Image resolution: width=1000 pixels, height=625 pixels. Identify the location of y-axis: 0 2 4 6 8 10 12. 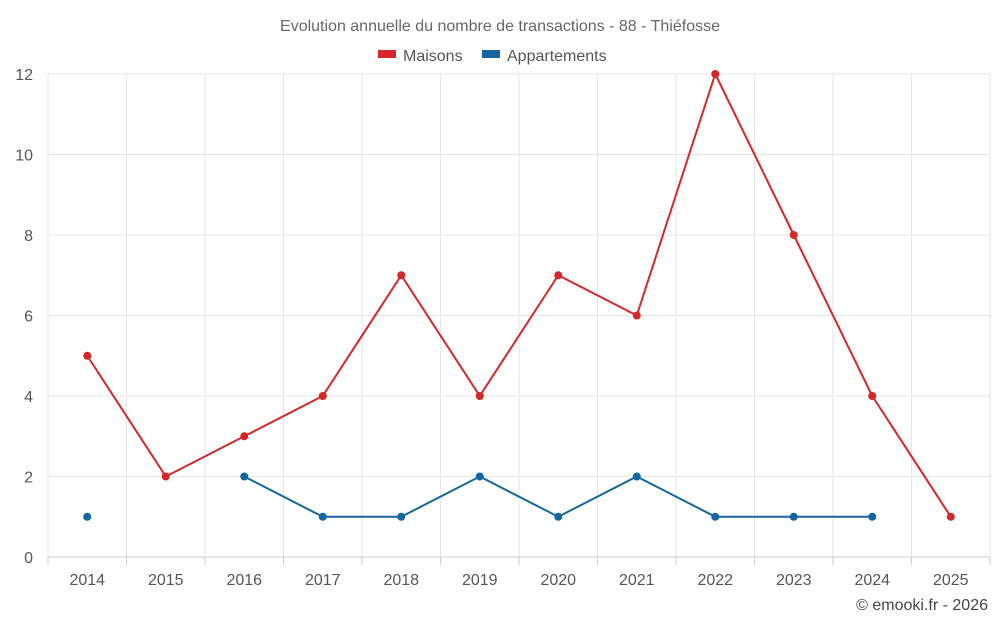
(24, 317).